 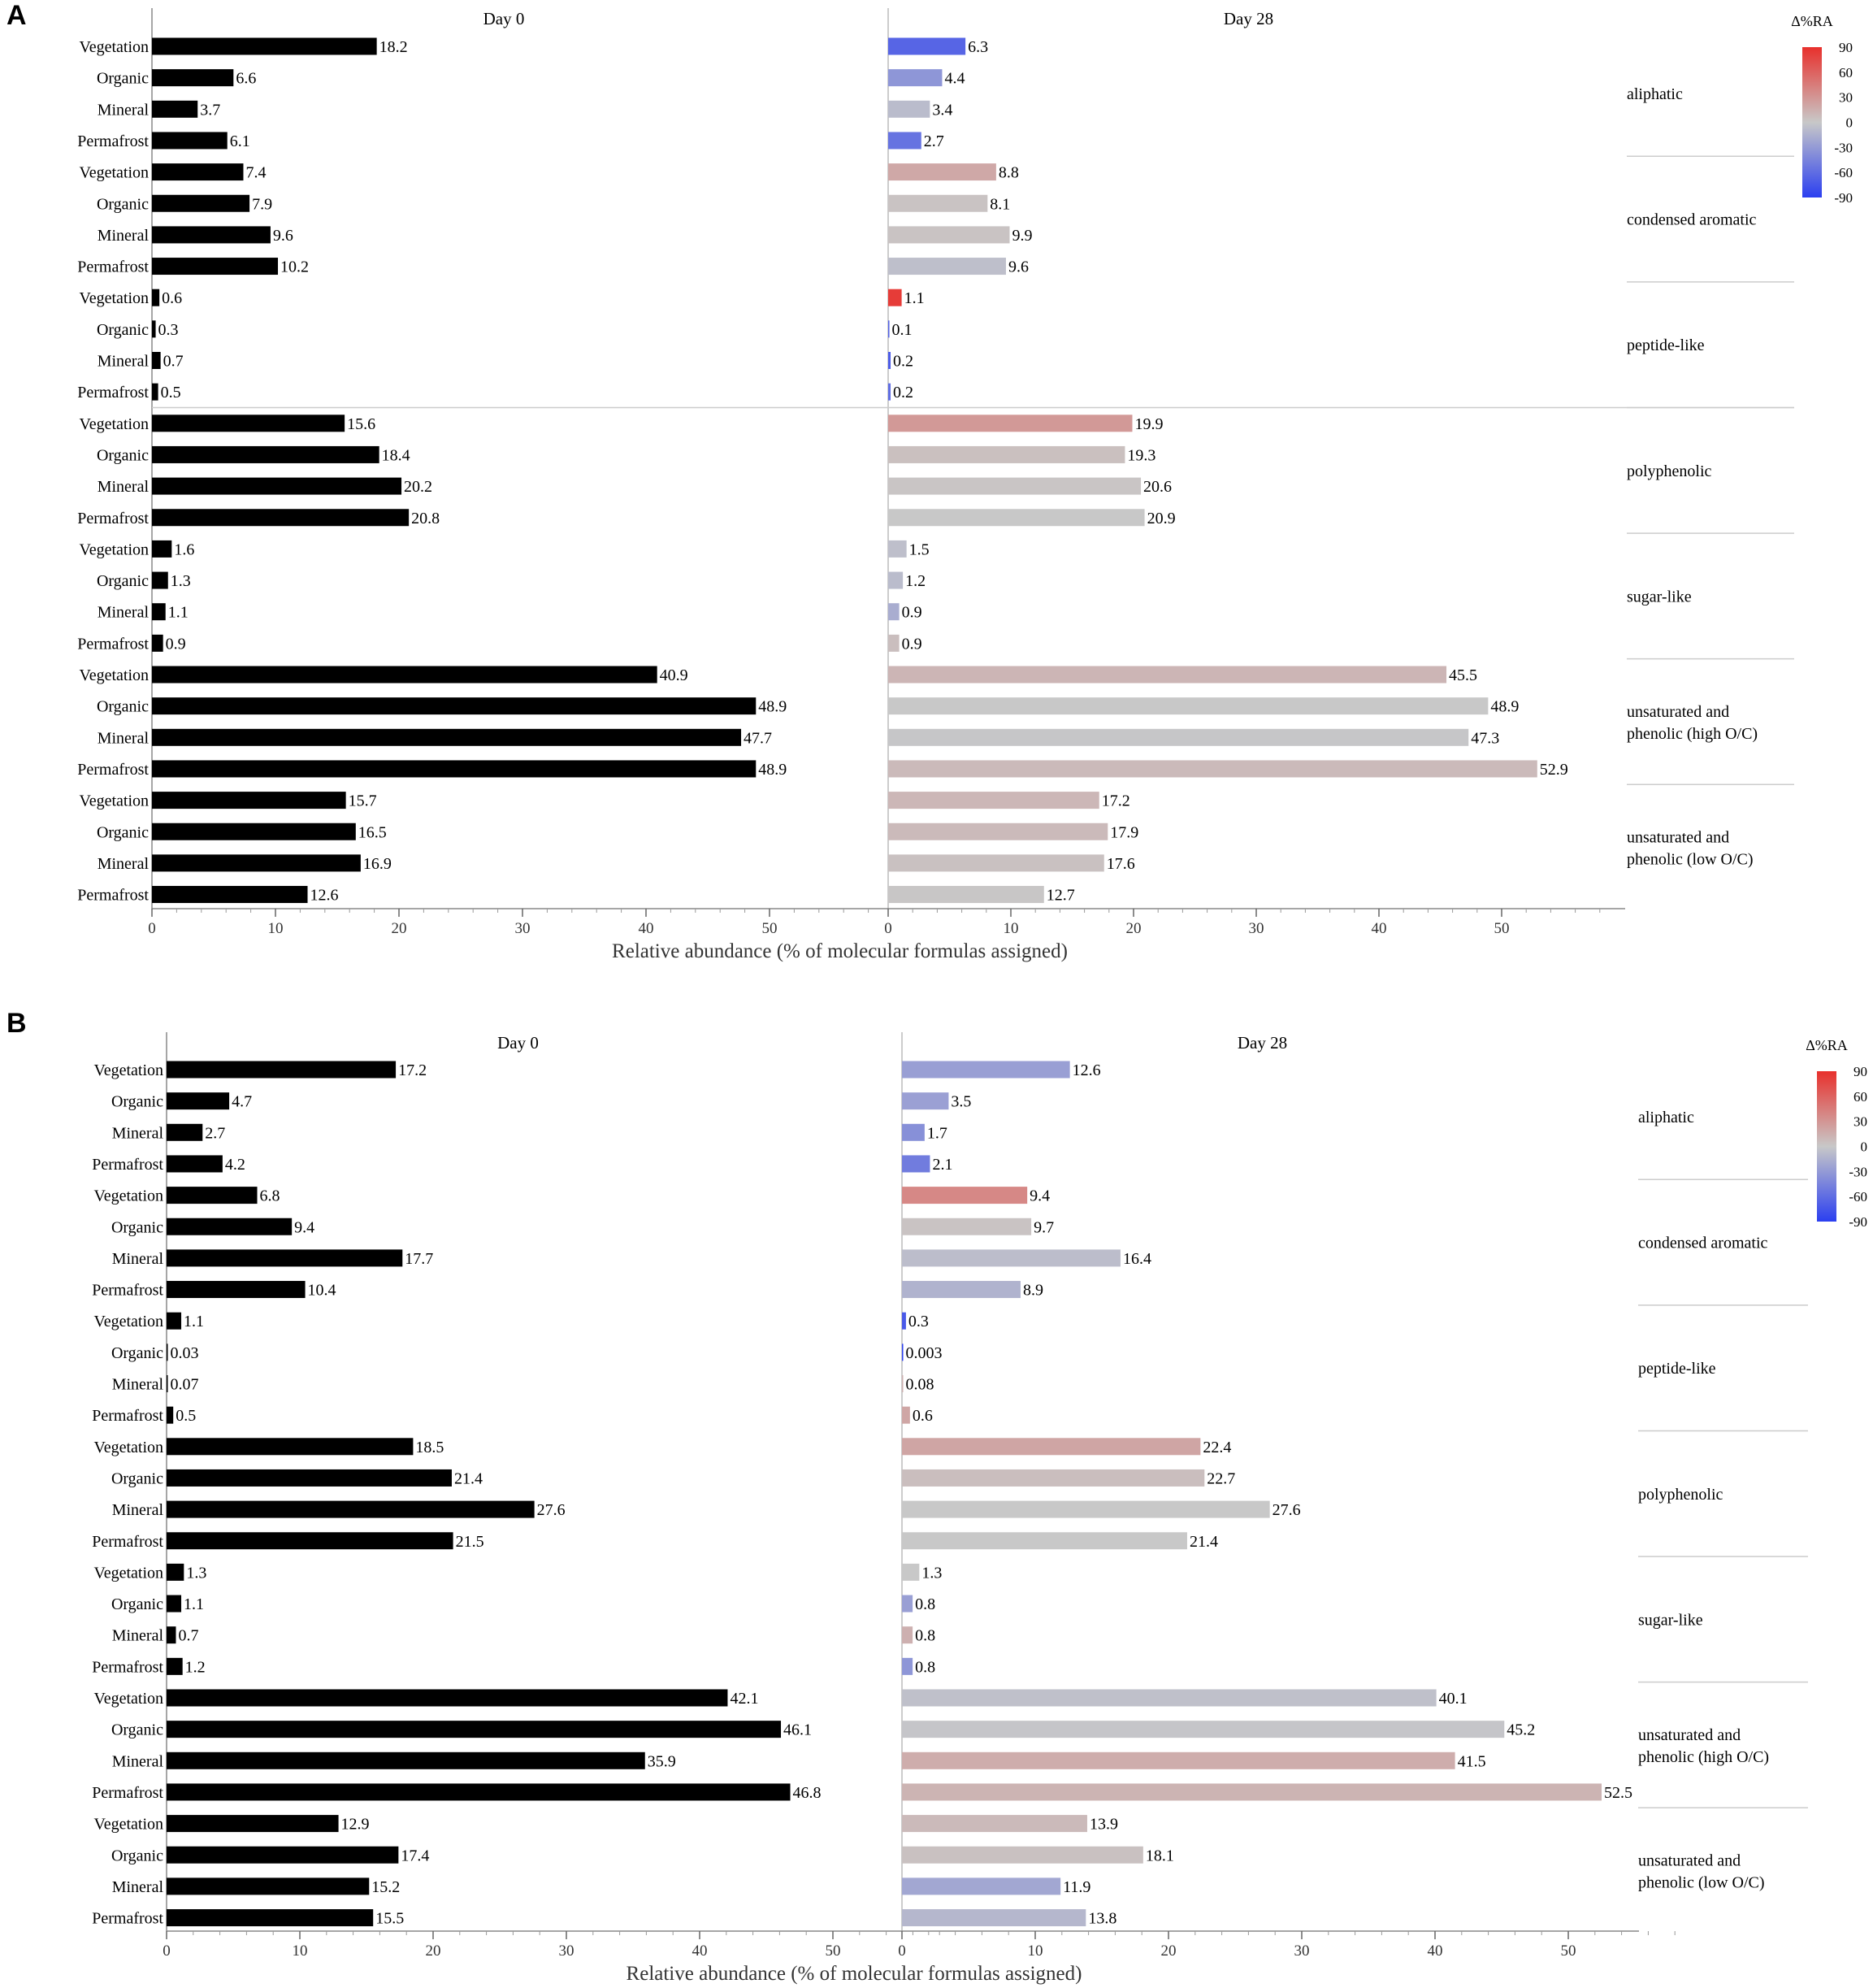 What do you see at coordinates (17, 1024) in the screenshot?
I see `panel-letter: B` at bounding box center [17, 1024].